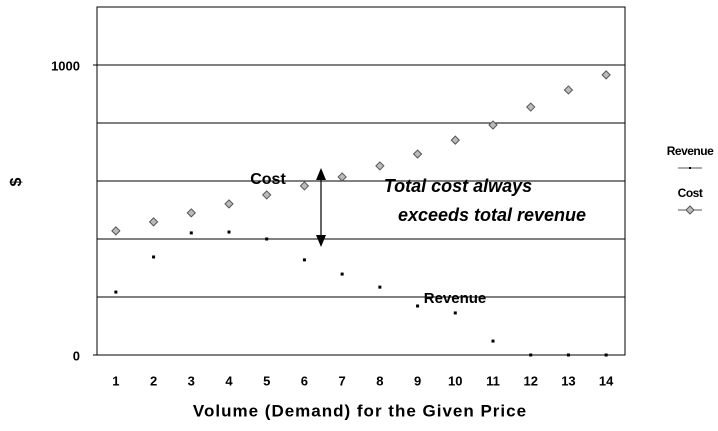 This screenshot has width=718, height=431. What do you see at coordinates (65, 65) in the screenshot?
I see `y-tick-label: 1000` at bounding box center [65, 65].